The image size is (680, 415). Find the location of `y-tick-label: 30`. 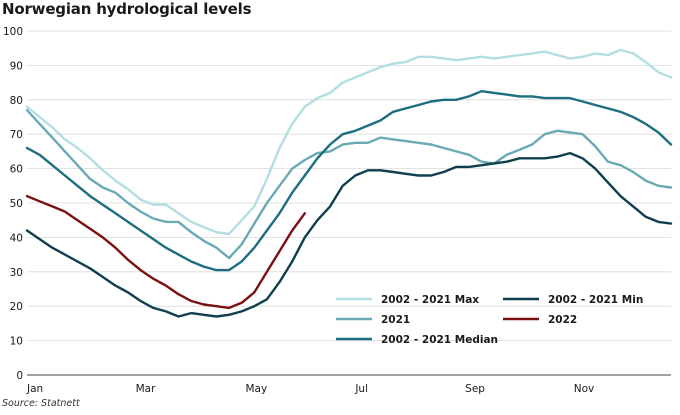

y-tick-label: 30 is located at coordinates (16, 273).